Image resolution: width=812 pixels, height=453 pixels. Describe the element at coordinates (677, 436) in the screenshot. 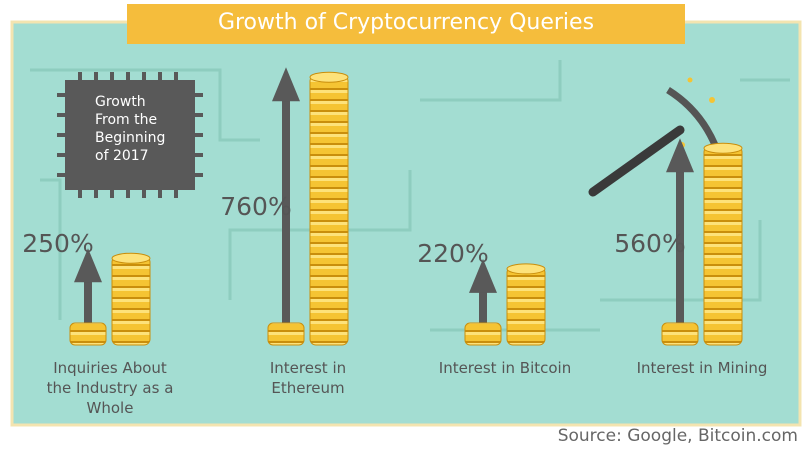

I see `source: Source: Google, Bitcoin.com` at that location.